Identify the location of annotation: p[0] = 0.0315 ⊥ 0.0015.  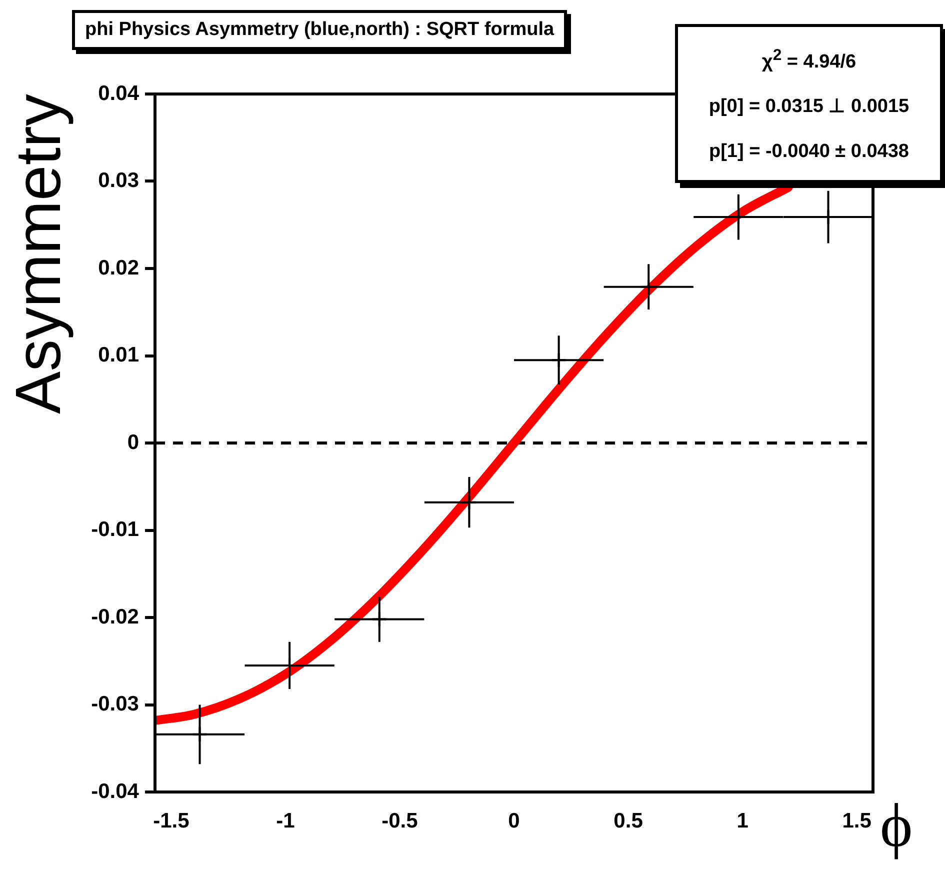
(809, 107).